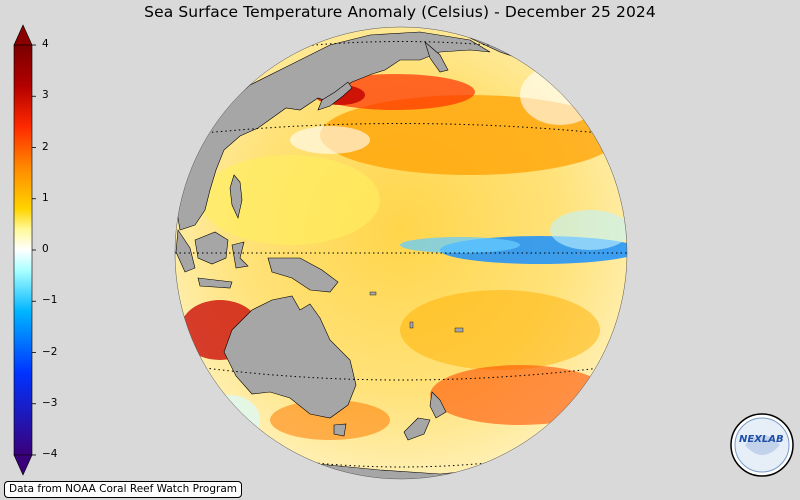  Describe the element at coordinates (230, 420) in the screenshot. I see `anomaly-patch-southern-cool` at that location.